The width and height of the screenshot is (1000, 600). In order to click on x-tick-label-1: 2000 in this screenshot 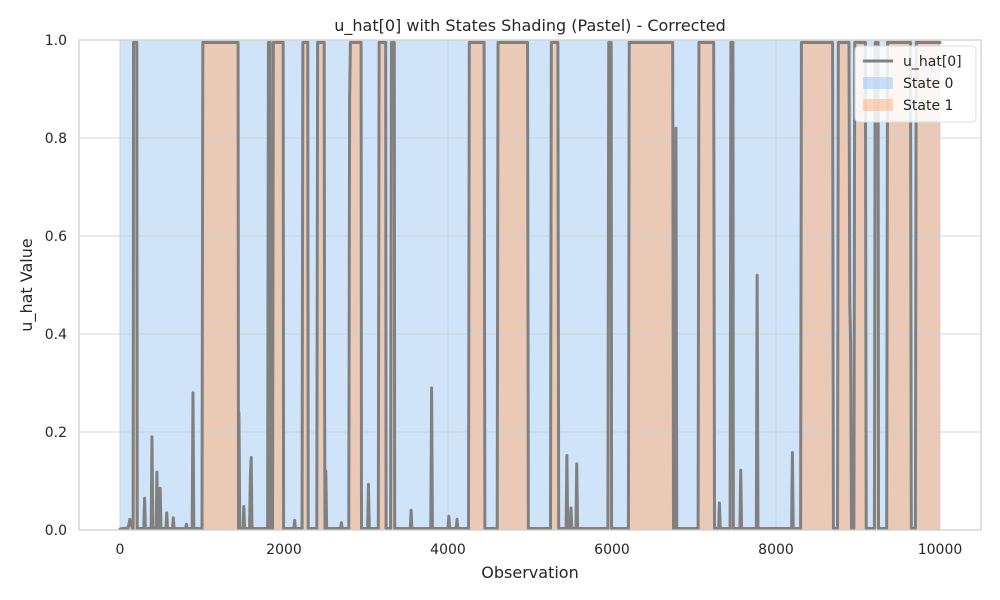, I will do `click(284, 550)`.